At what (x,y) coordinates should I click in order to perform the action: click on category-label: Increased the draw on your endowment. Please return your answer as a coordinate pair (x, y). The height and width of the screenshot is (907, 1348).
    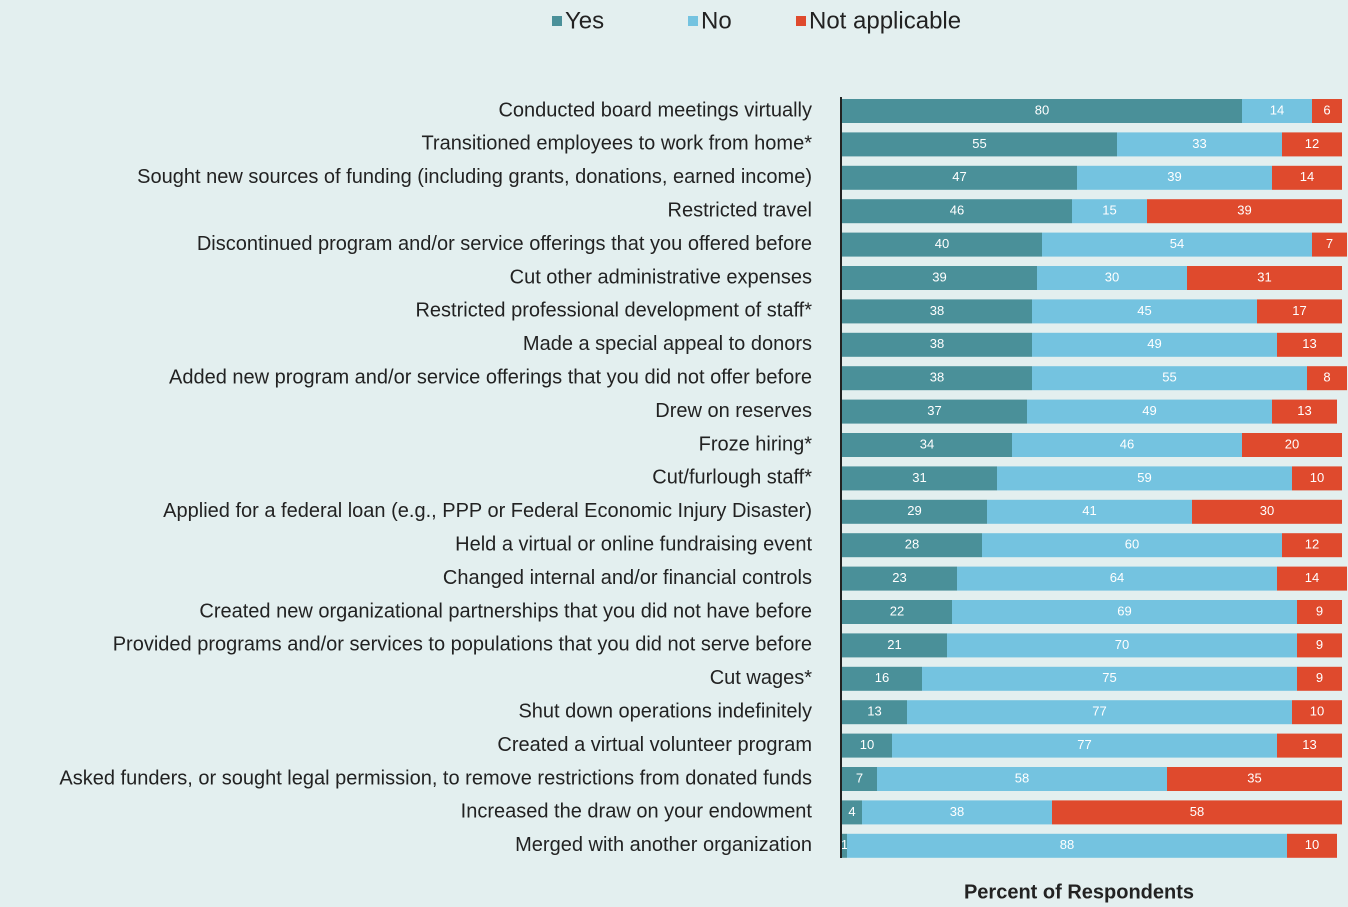
    Looking at the image, I should click on (637, 812).